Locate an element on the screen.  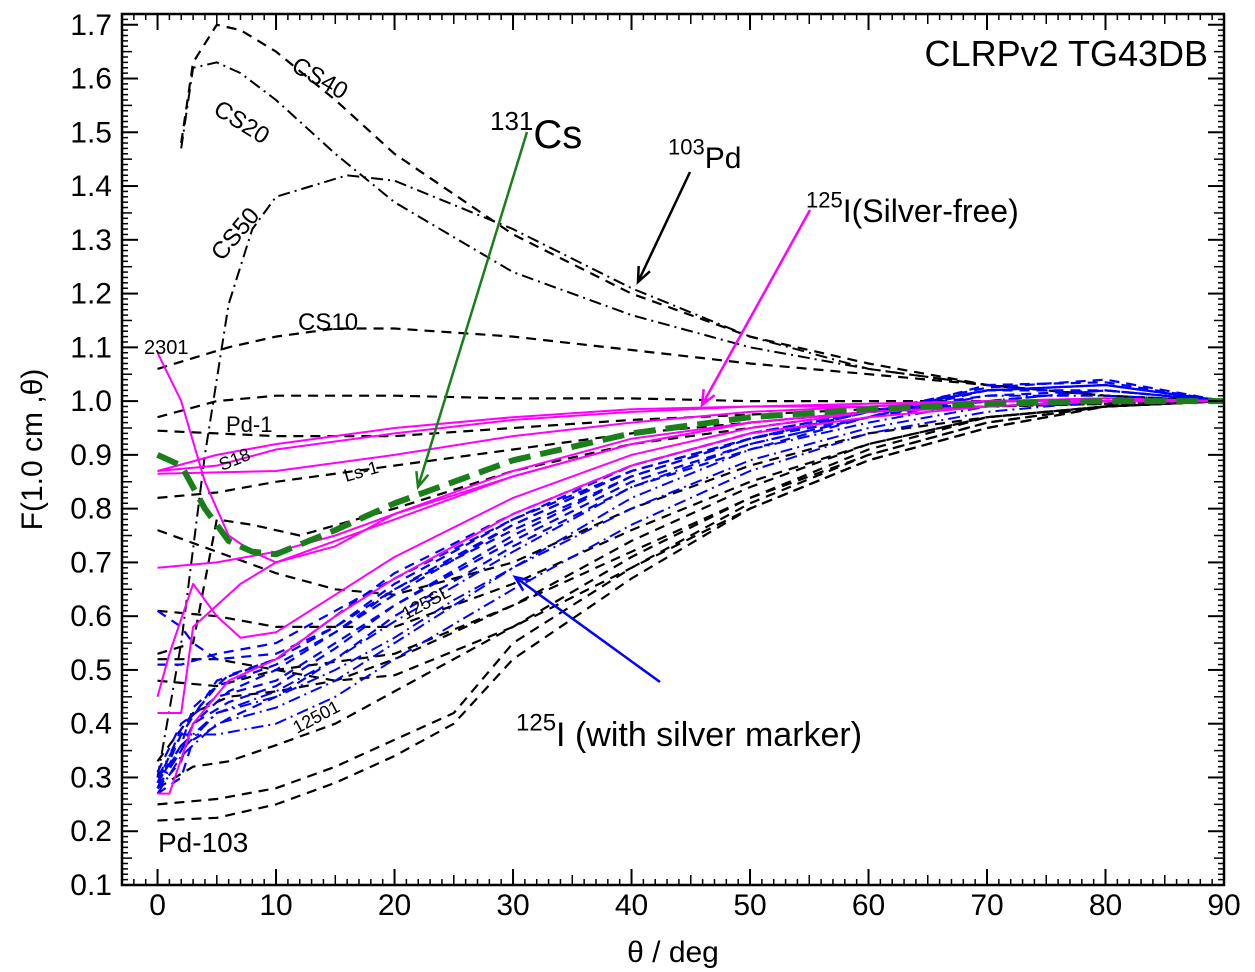
y-tick-label: 0.8 is located at coordinates (91, 509).